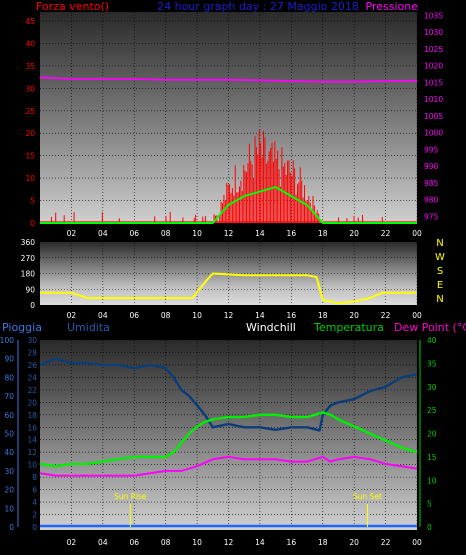 The image size is (466, 555). I want to click on wind-direction-line, so click(228, 288).